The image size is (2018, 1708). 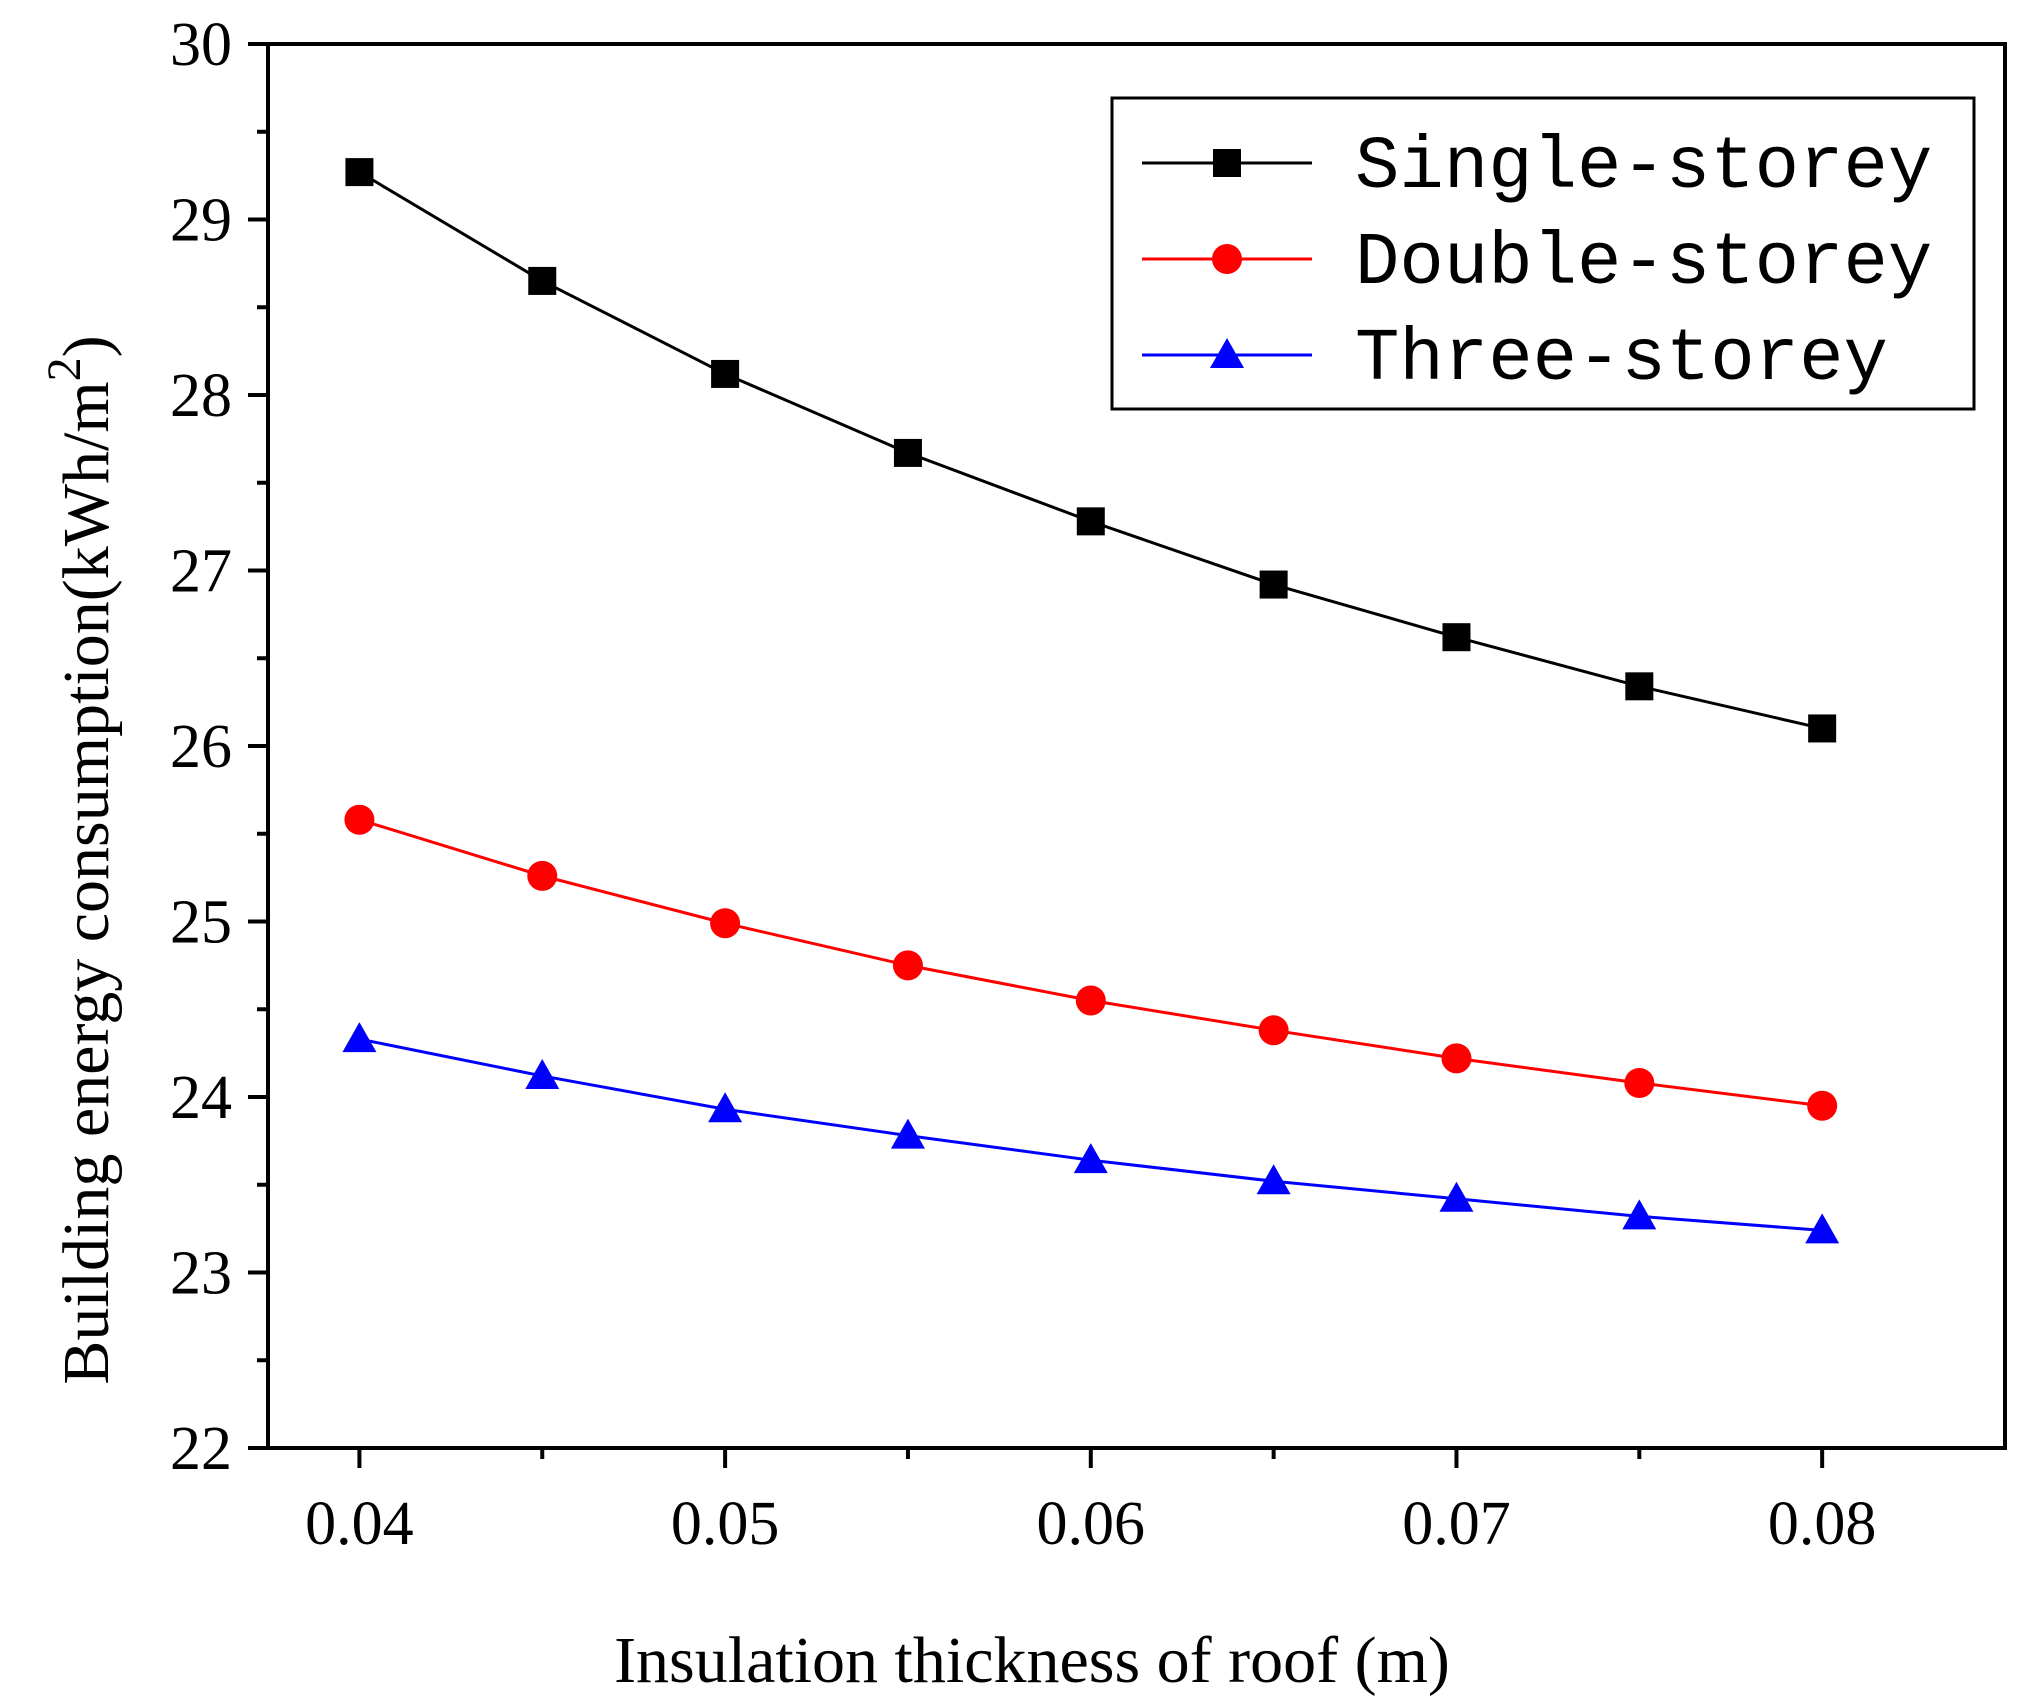 What do you see at coordinates (1032, 1660) in the screenshot?
I see `x-axis-title: Insulation thickness of roof (m)` at bounding box center [1032, 1660].